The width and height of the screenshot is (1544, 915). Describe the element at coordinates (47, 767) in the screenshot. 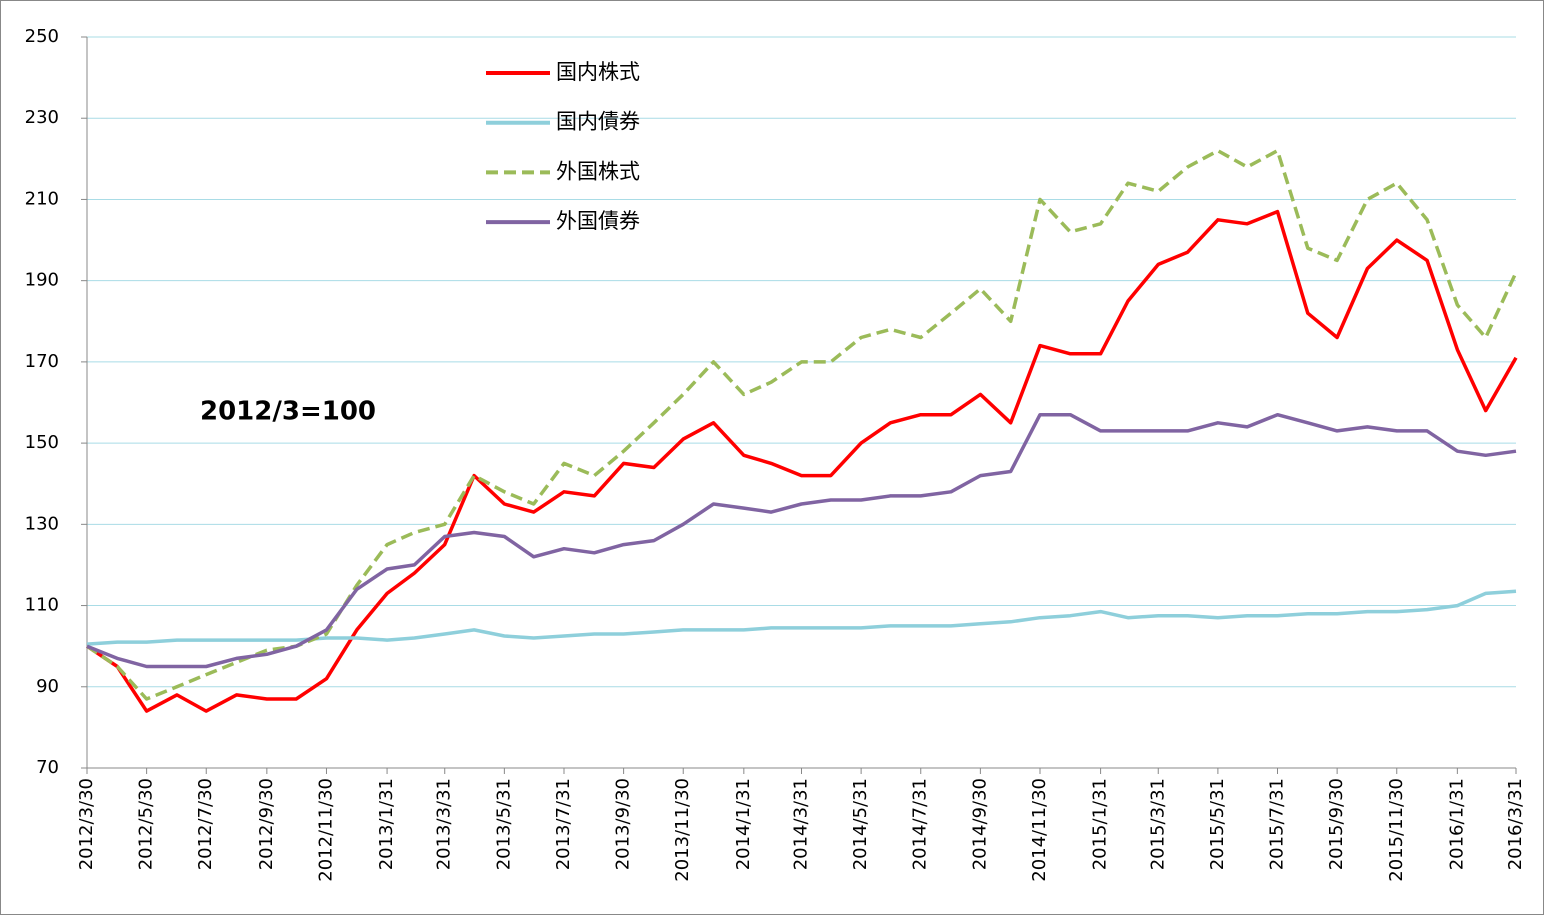

I see `y-tick-label: 70` at that location.